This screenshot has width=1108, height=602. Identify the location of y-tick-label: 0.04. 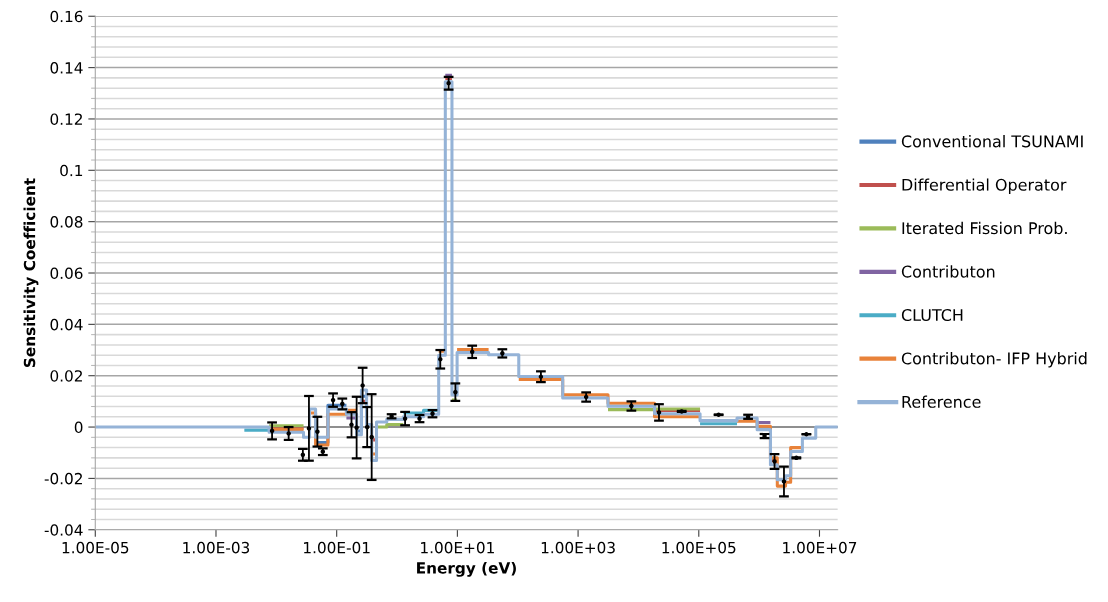
(66, 324).